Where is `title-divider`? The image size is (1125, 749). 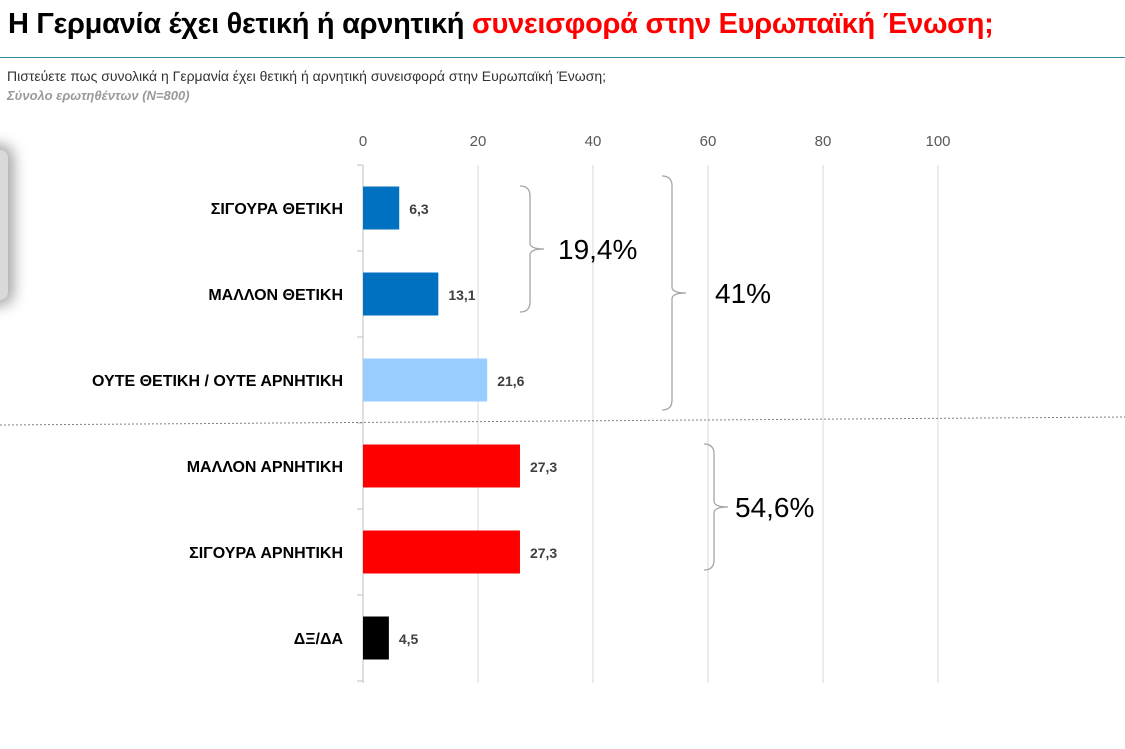
title-divider is located at coordinates (562, 57).